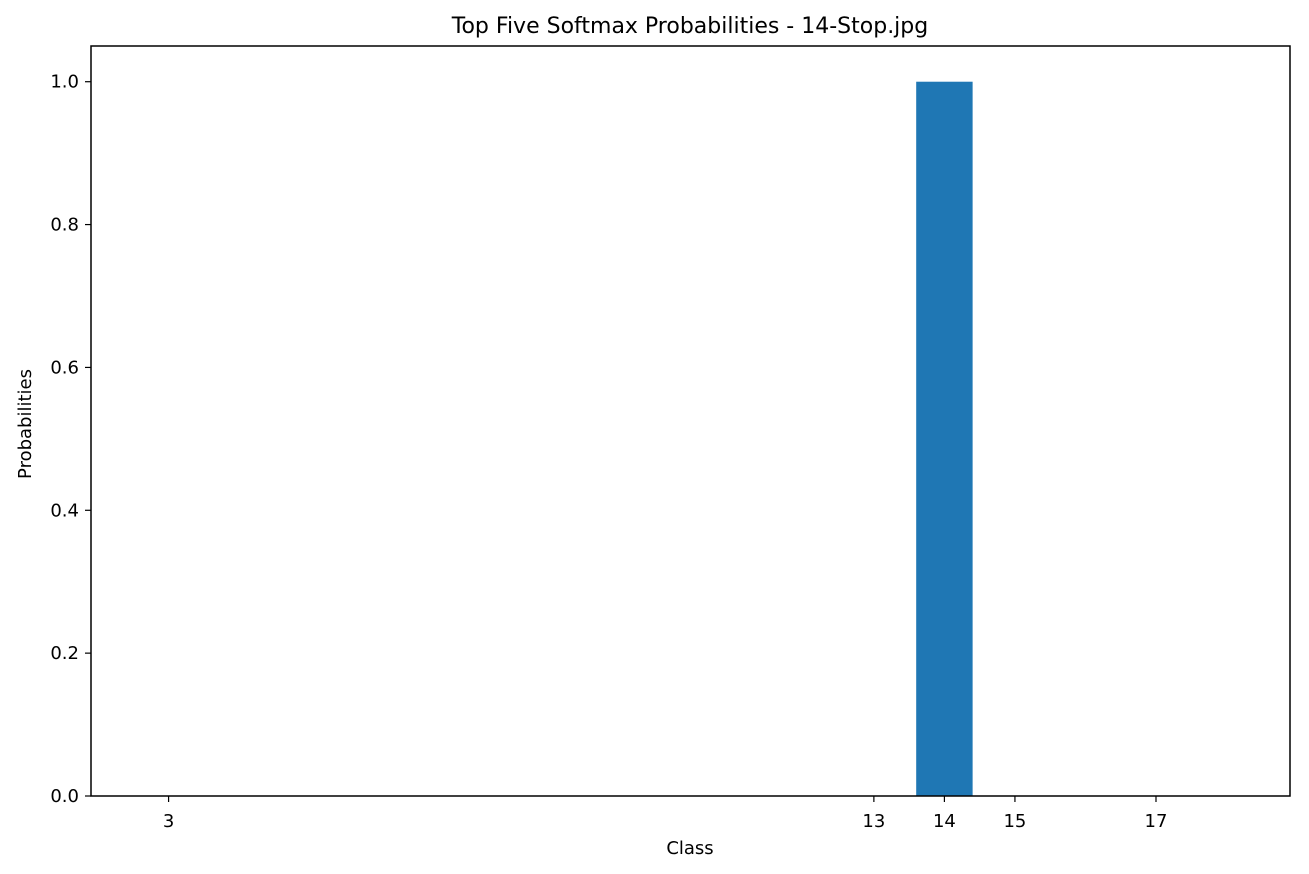 This screenshot has width=1309, height=874. What do you see at coordinates (1156, 821) in the screenshot?
I see `x-tick-label: 17` at bounding box center [1156, 821].